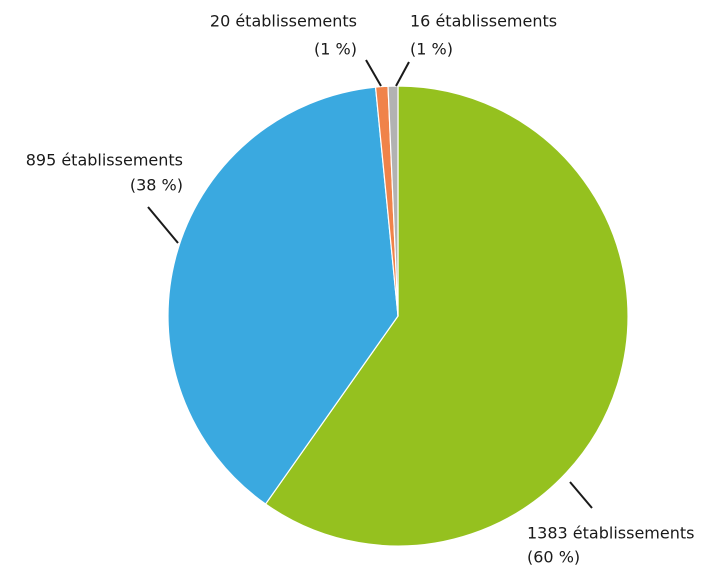  What do you see at coordinates (283, 21) in the screenshot?
I see `data-label: 20 établissements` at bounding box center [283, 21].